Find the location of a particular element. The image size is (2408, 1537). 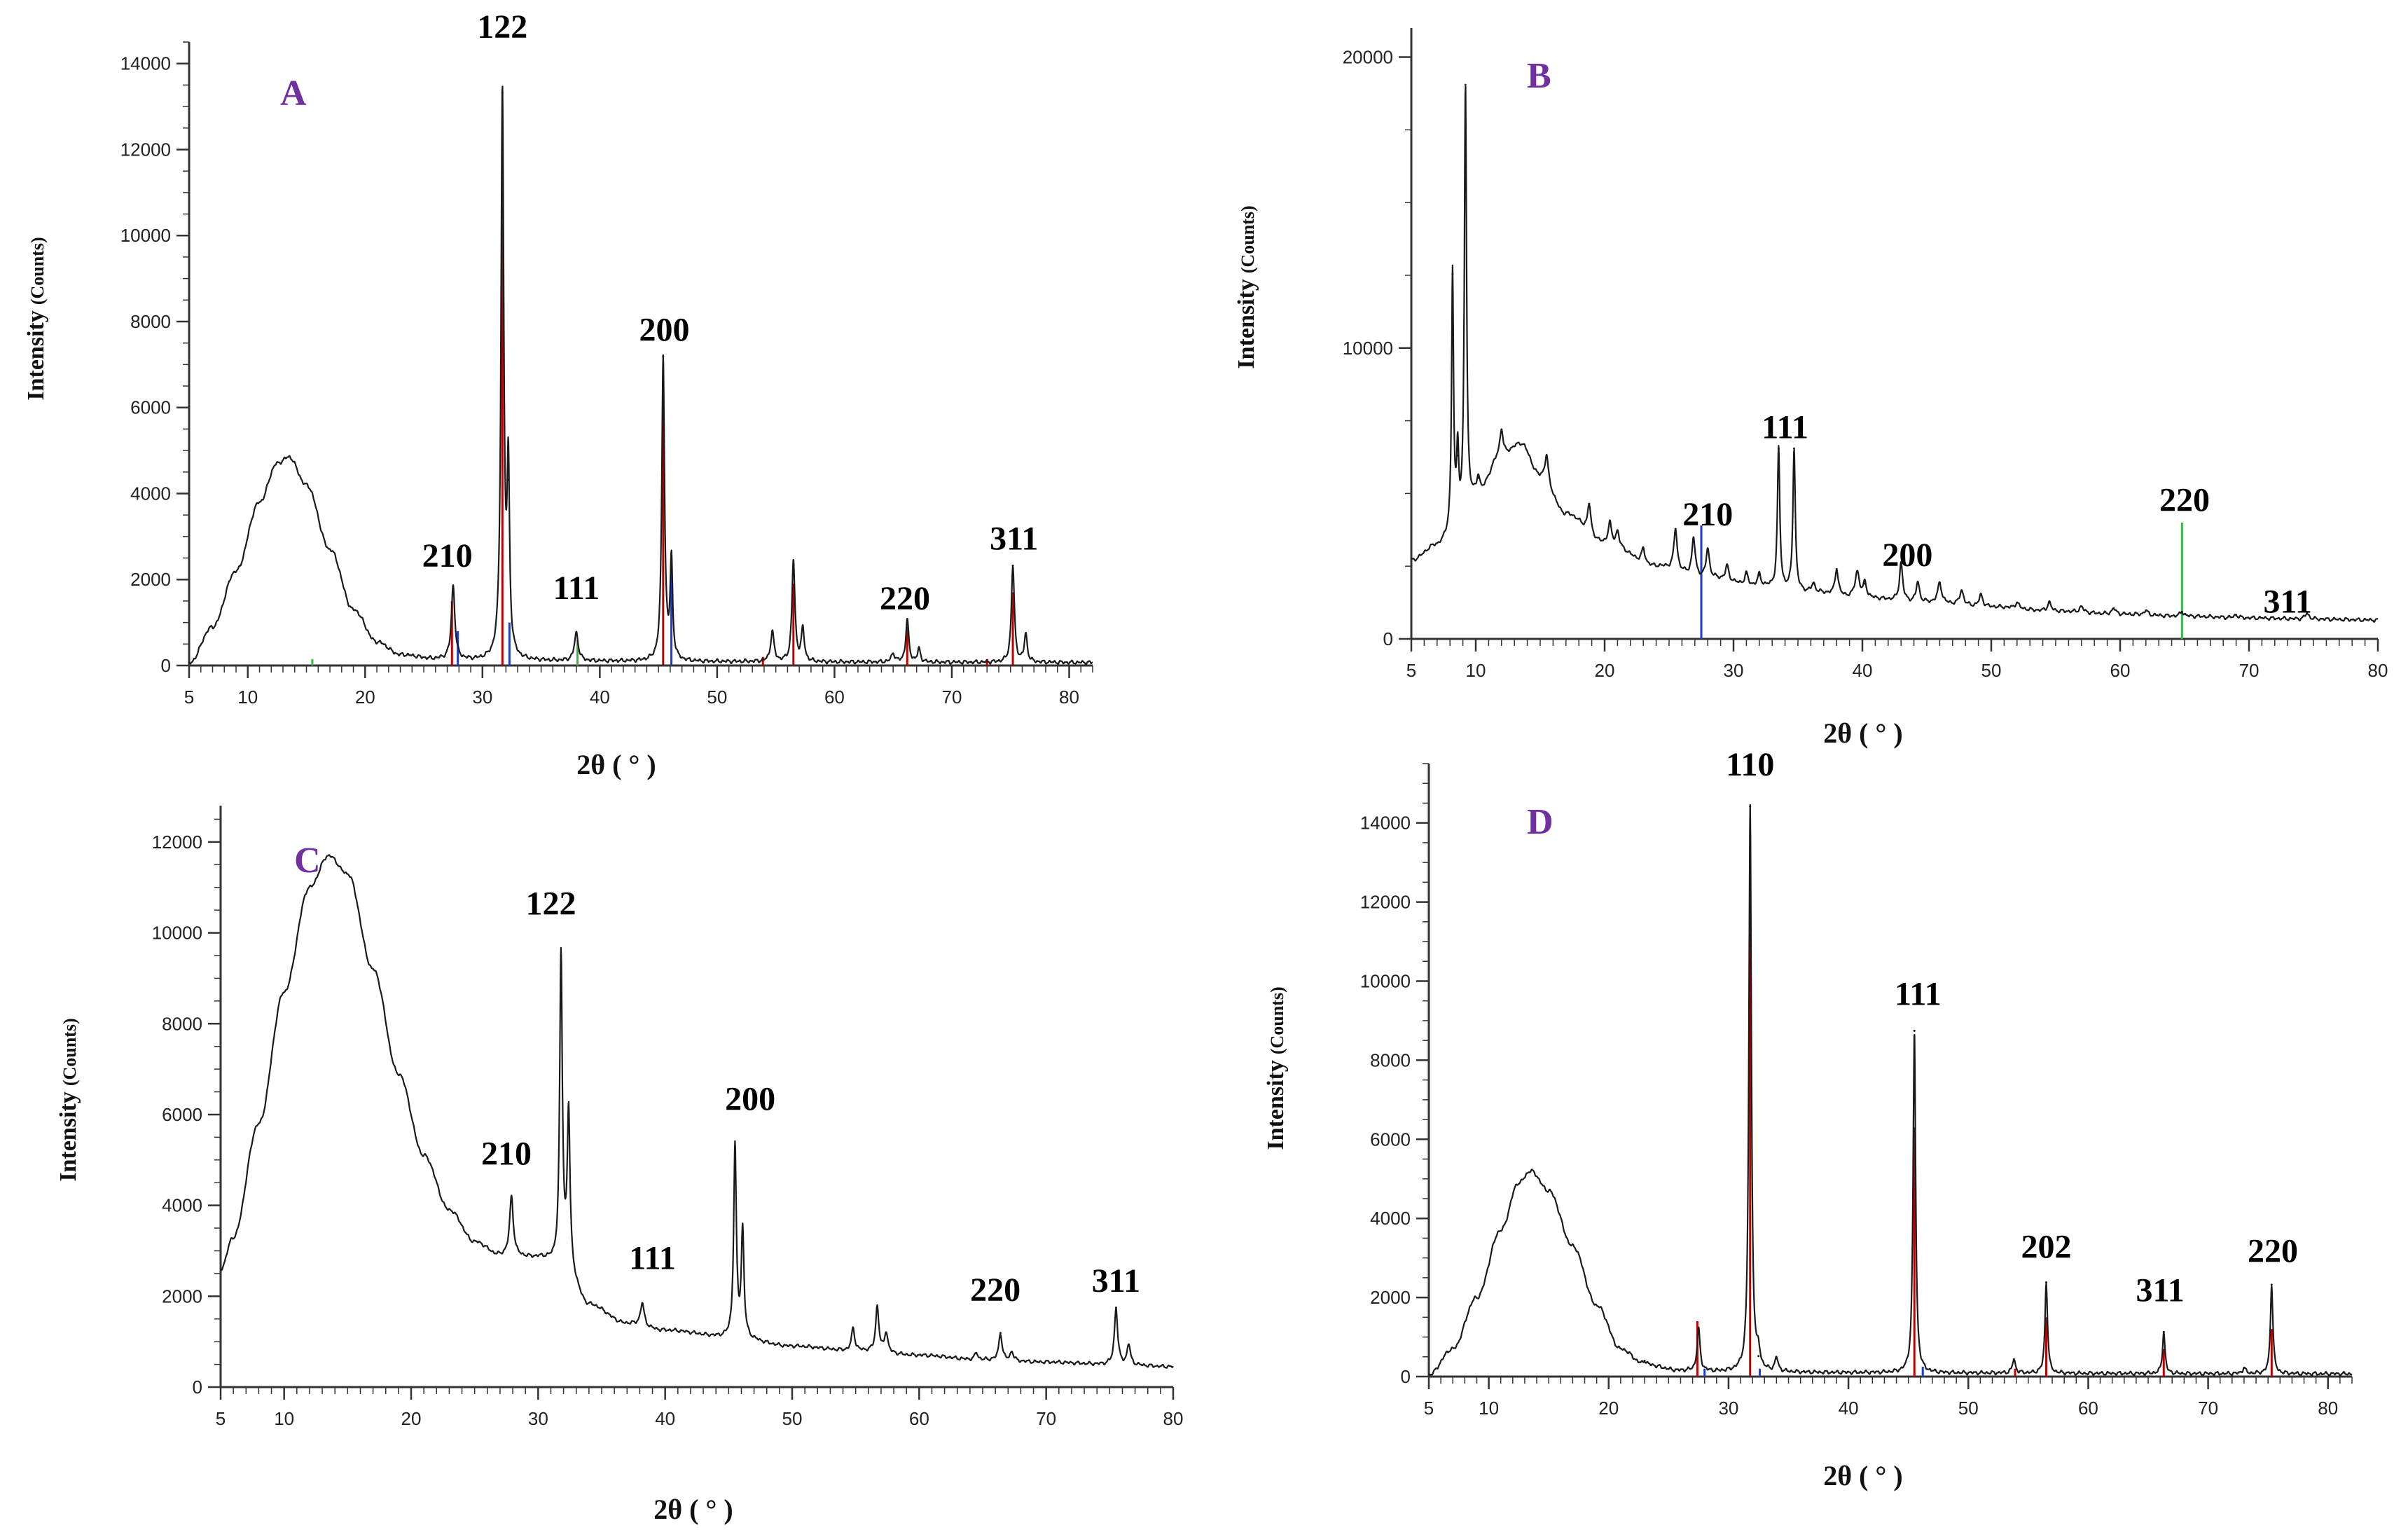

peak-label-122: 122 is located at coordinates (502, 27).